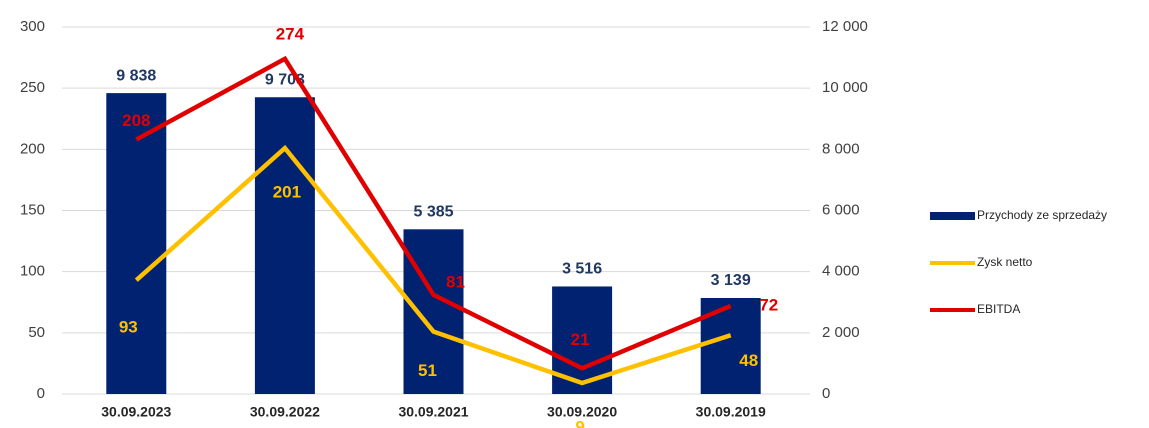  What do you see at coordinates (841, 209) in the screenshot?
I see `y2-tick-label: 6 000` at bounding box center [841, 209].